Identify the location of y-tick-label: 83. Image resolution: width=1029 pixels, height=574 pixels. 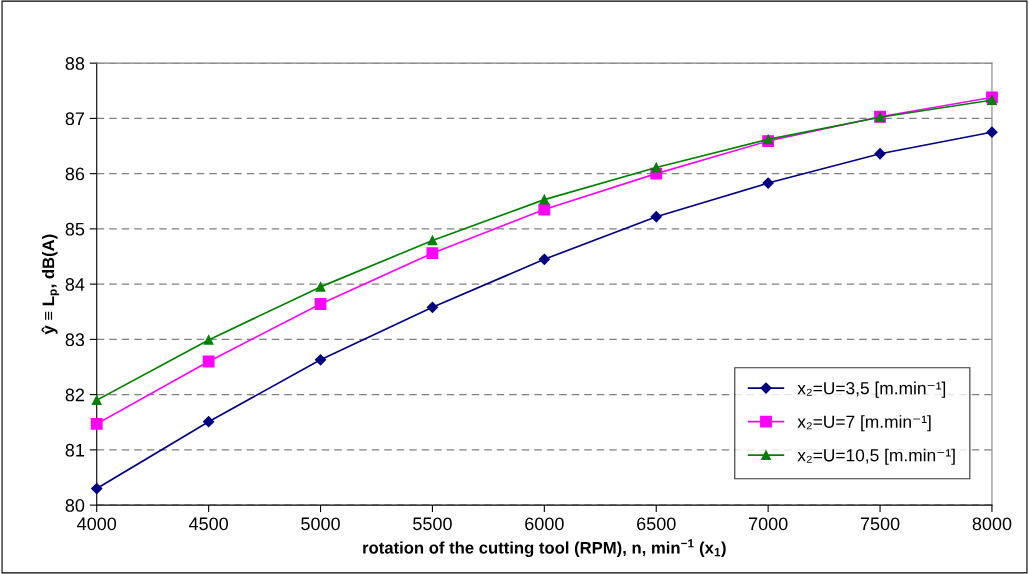
(75, 340).